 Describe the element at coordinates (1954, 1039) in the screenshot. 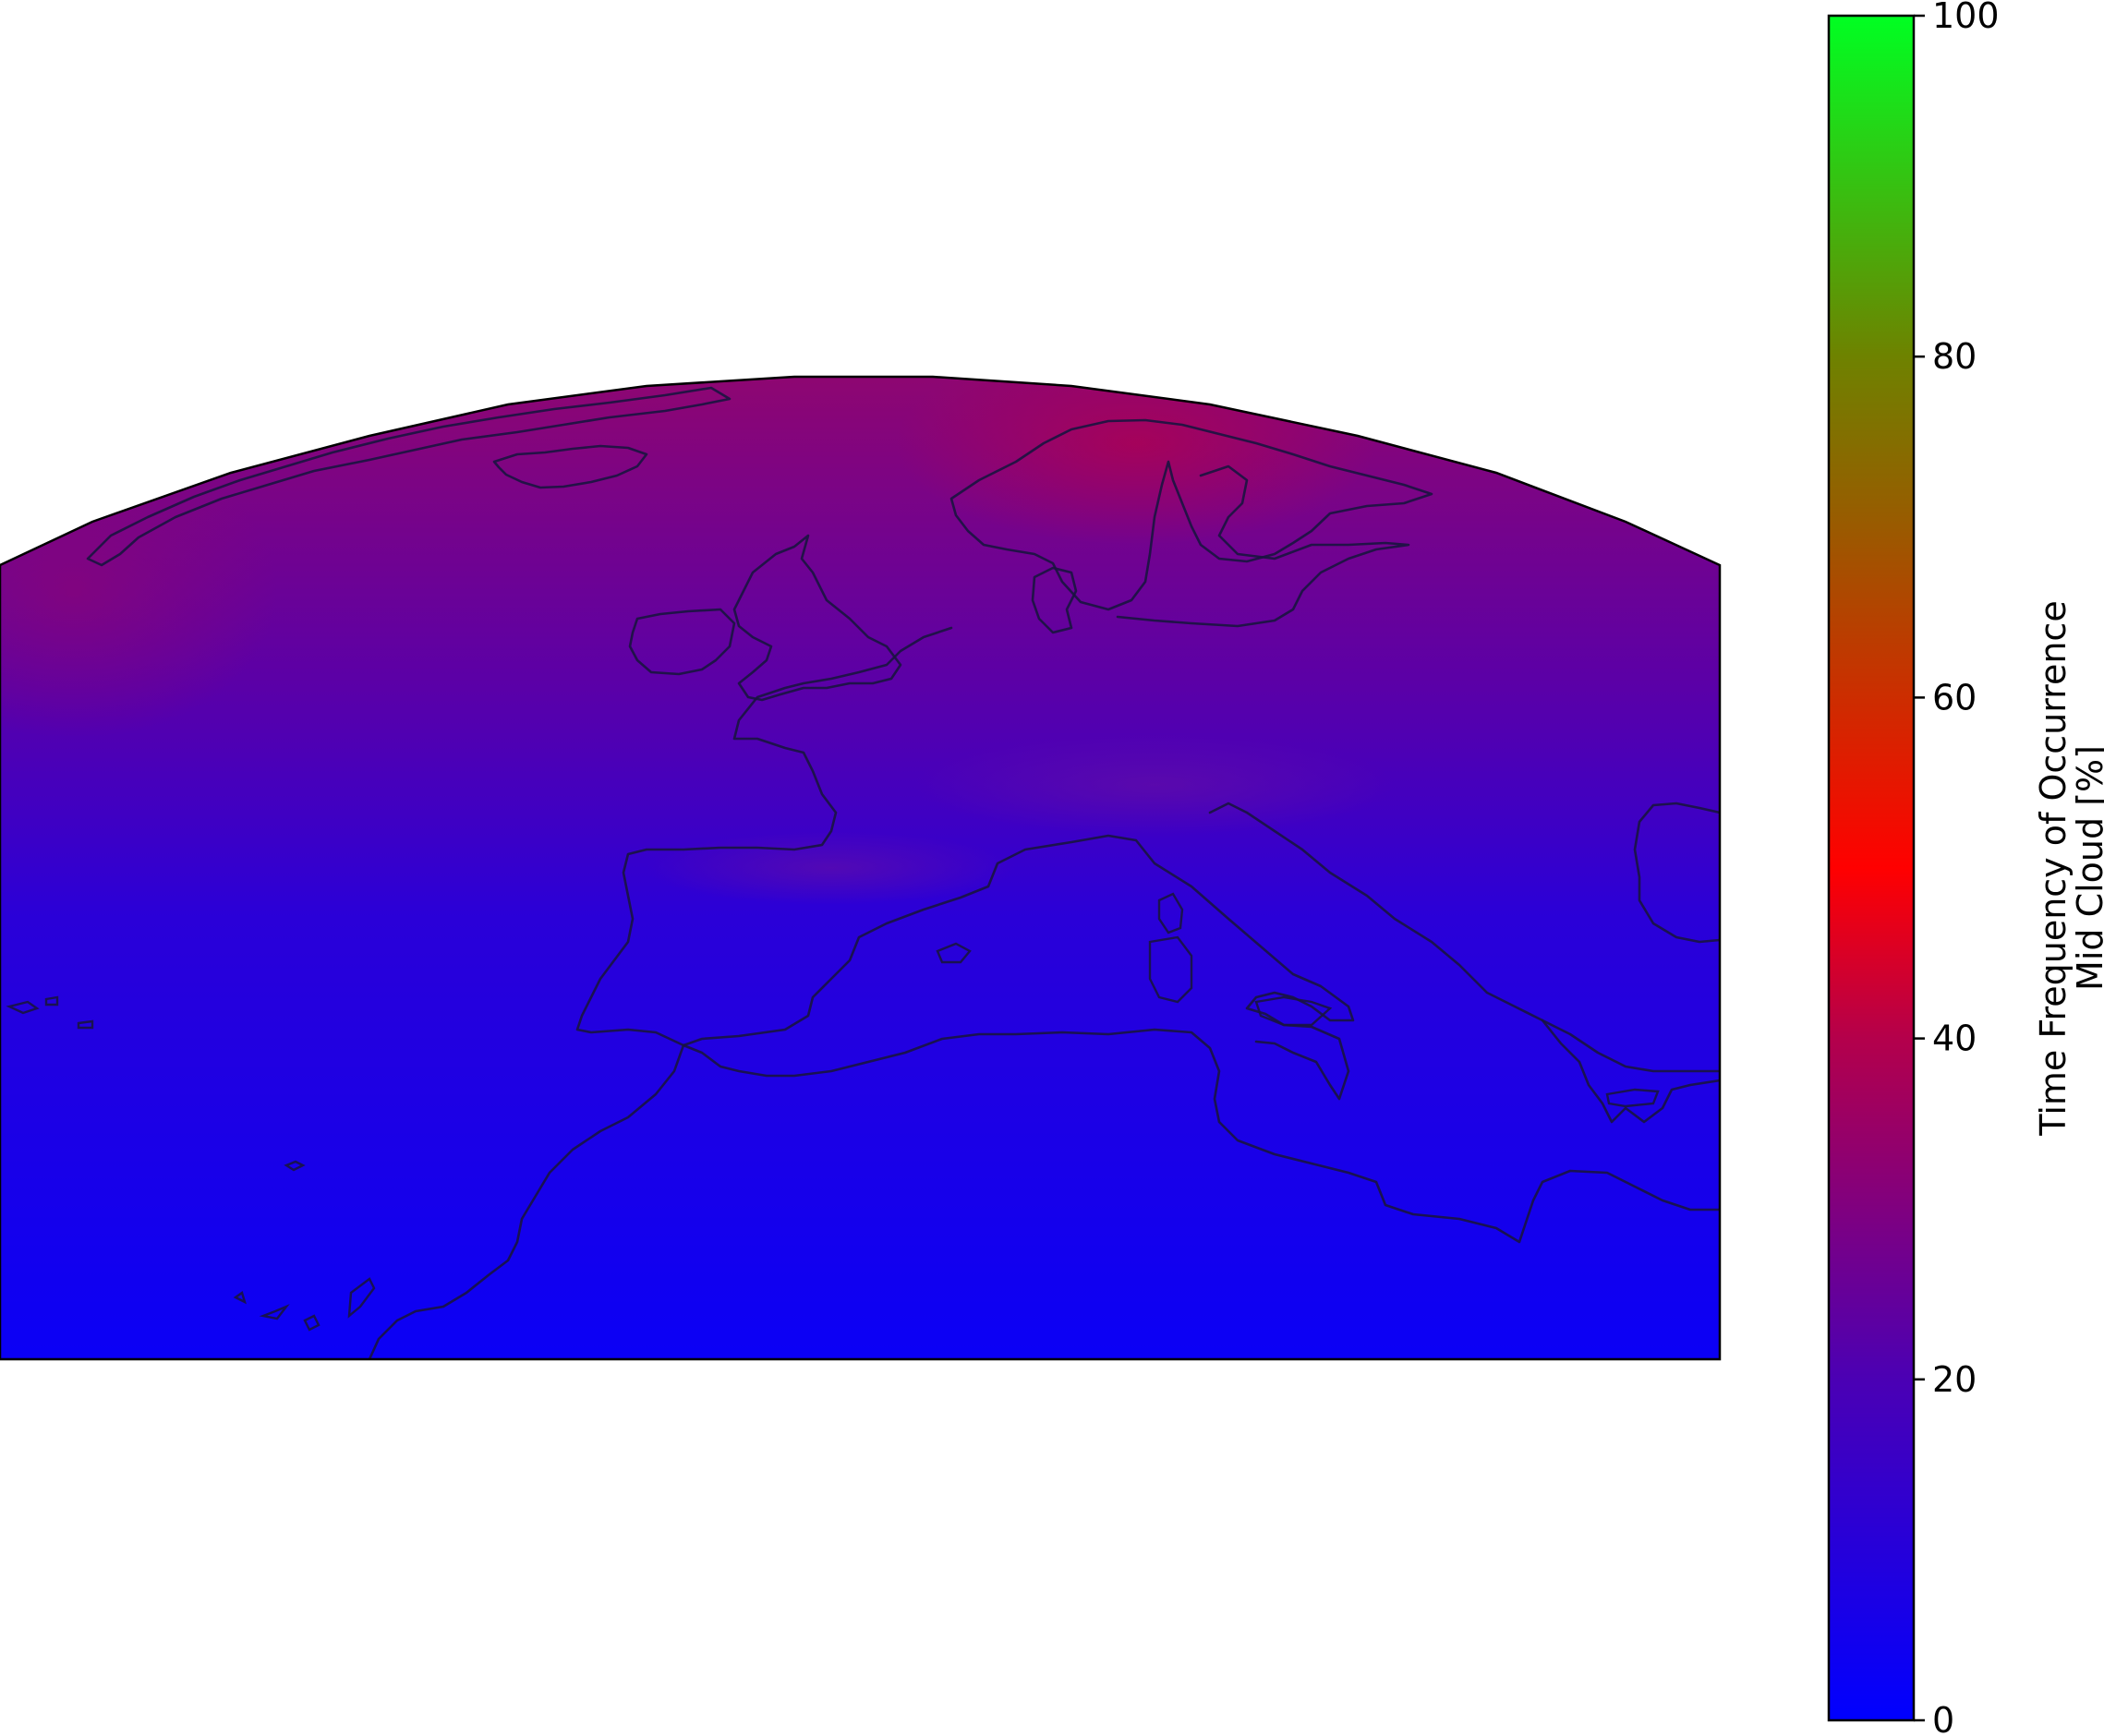

I see `colorbar-tick-label: 40` at that location.